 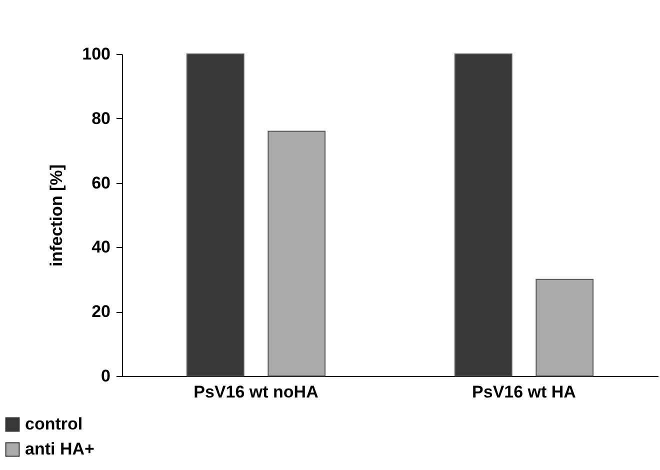 What do you see at coordinates (59, 449) in the screenshot?
I see `legend-label: anti HA+` at bounding box center [59, 449].